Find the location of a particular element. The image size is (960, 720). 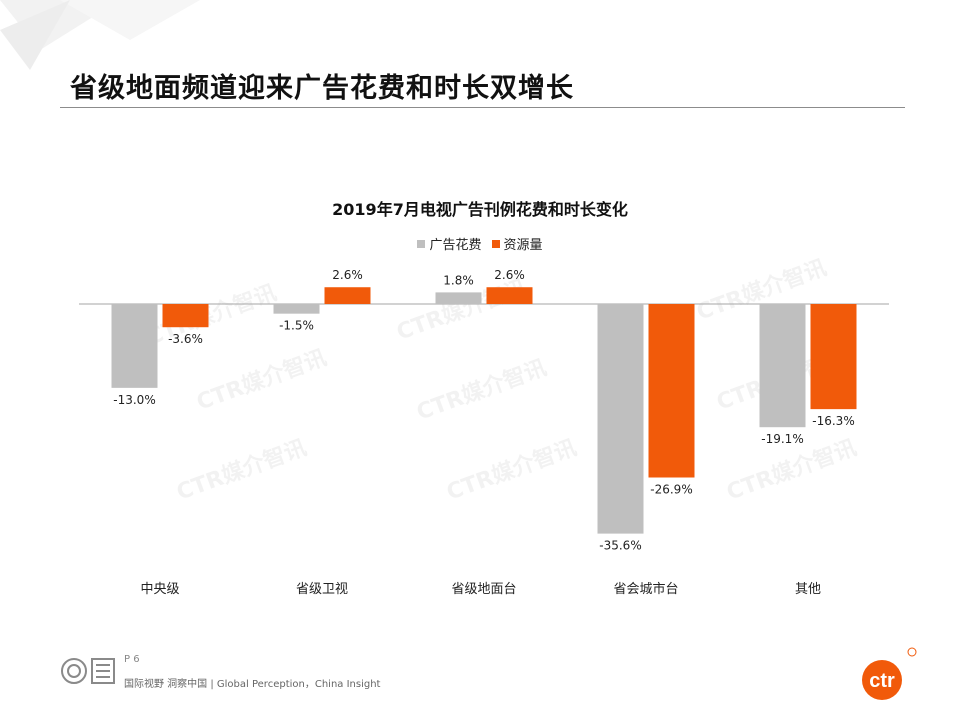

data-label-volume-3: -26.9% is located at coordinates (671, 490).